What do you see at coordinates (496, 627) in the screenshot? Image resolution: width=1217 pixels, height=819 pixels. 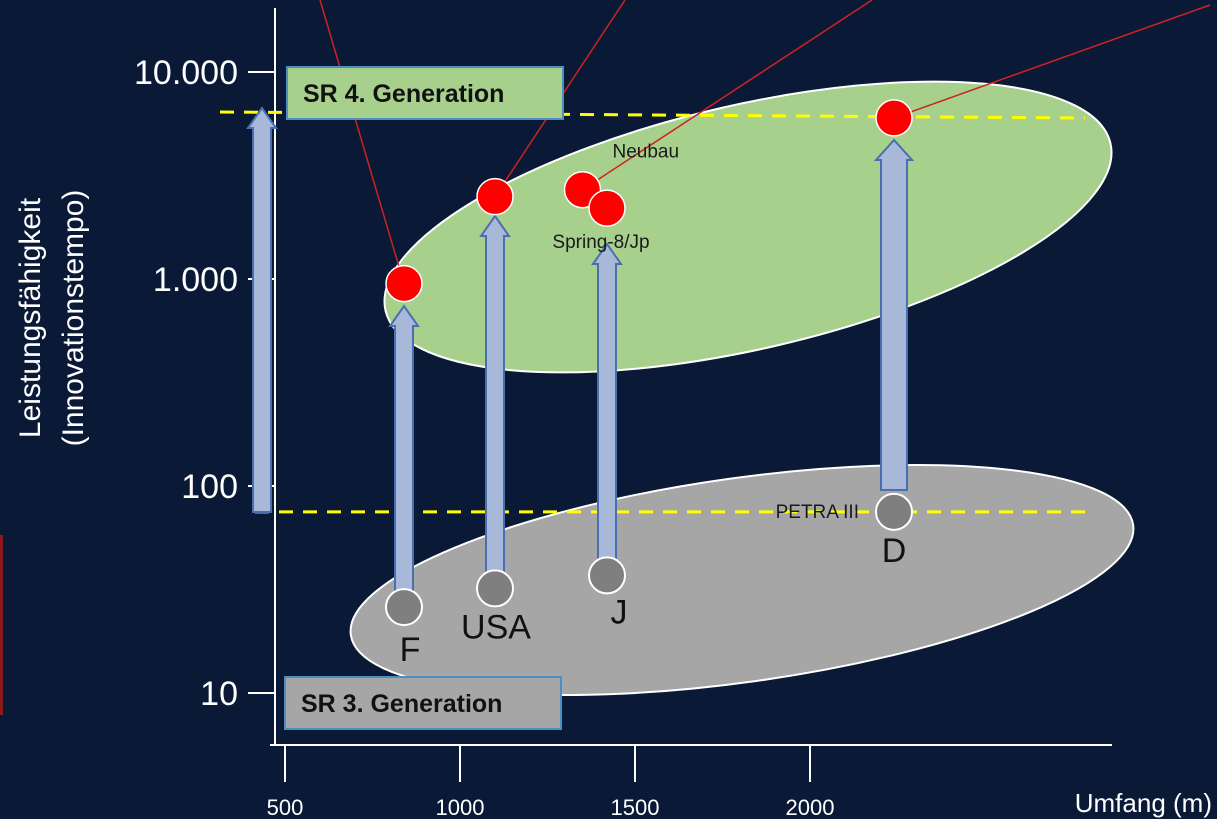 I see `point-label-3rd-1: USA` at bounding box center [496, 627].